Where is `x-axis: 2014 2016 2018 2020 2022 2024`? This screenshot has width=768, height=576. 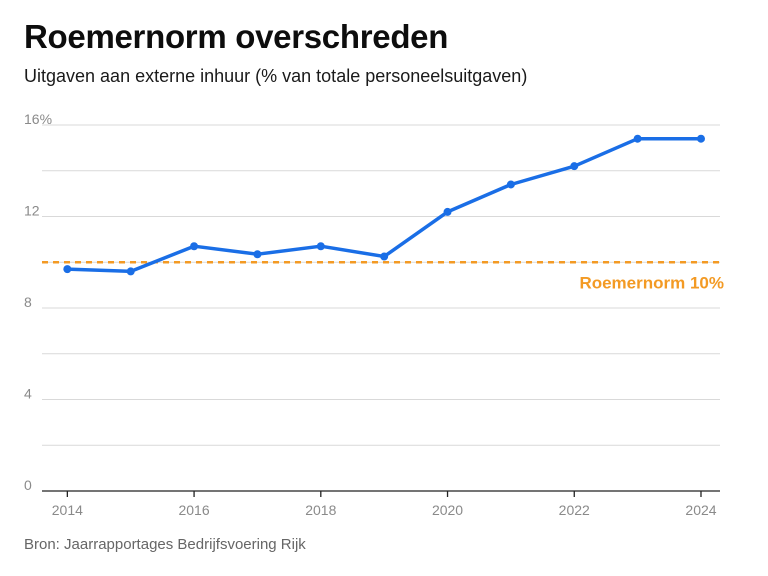 x-axis: 2014 2016 2018 2020 2022 2024 is located at coordinates (381, 504).